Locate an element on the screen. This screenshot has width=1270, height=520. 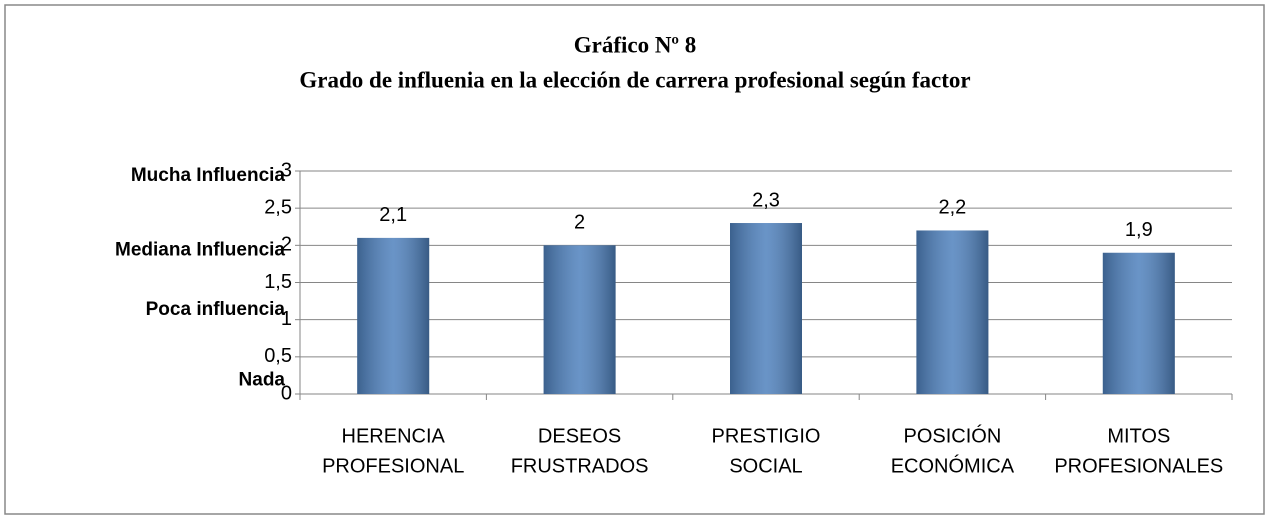
y-category-label: Mucha Influencia is located at coordinates (208, 175).